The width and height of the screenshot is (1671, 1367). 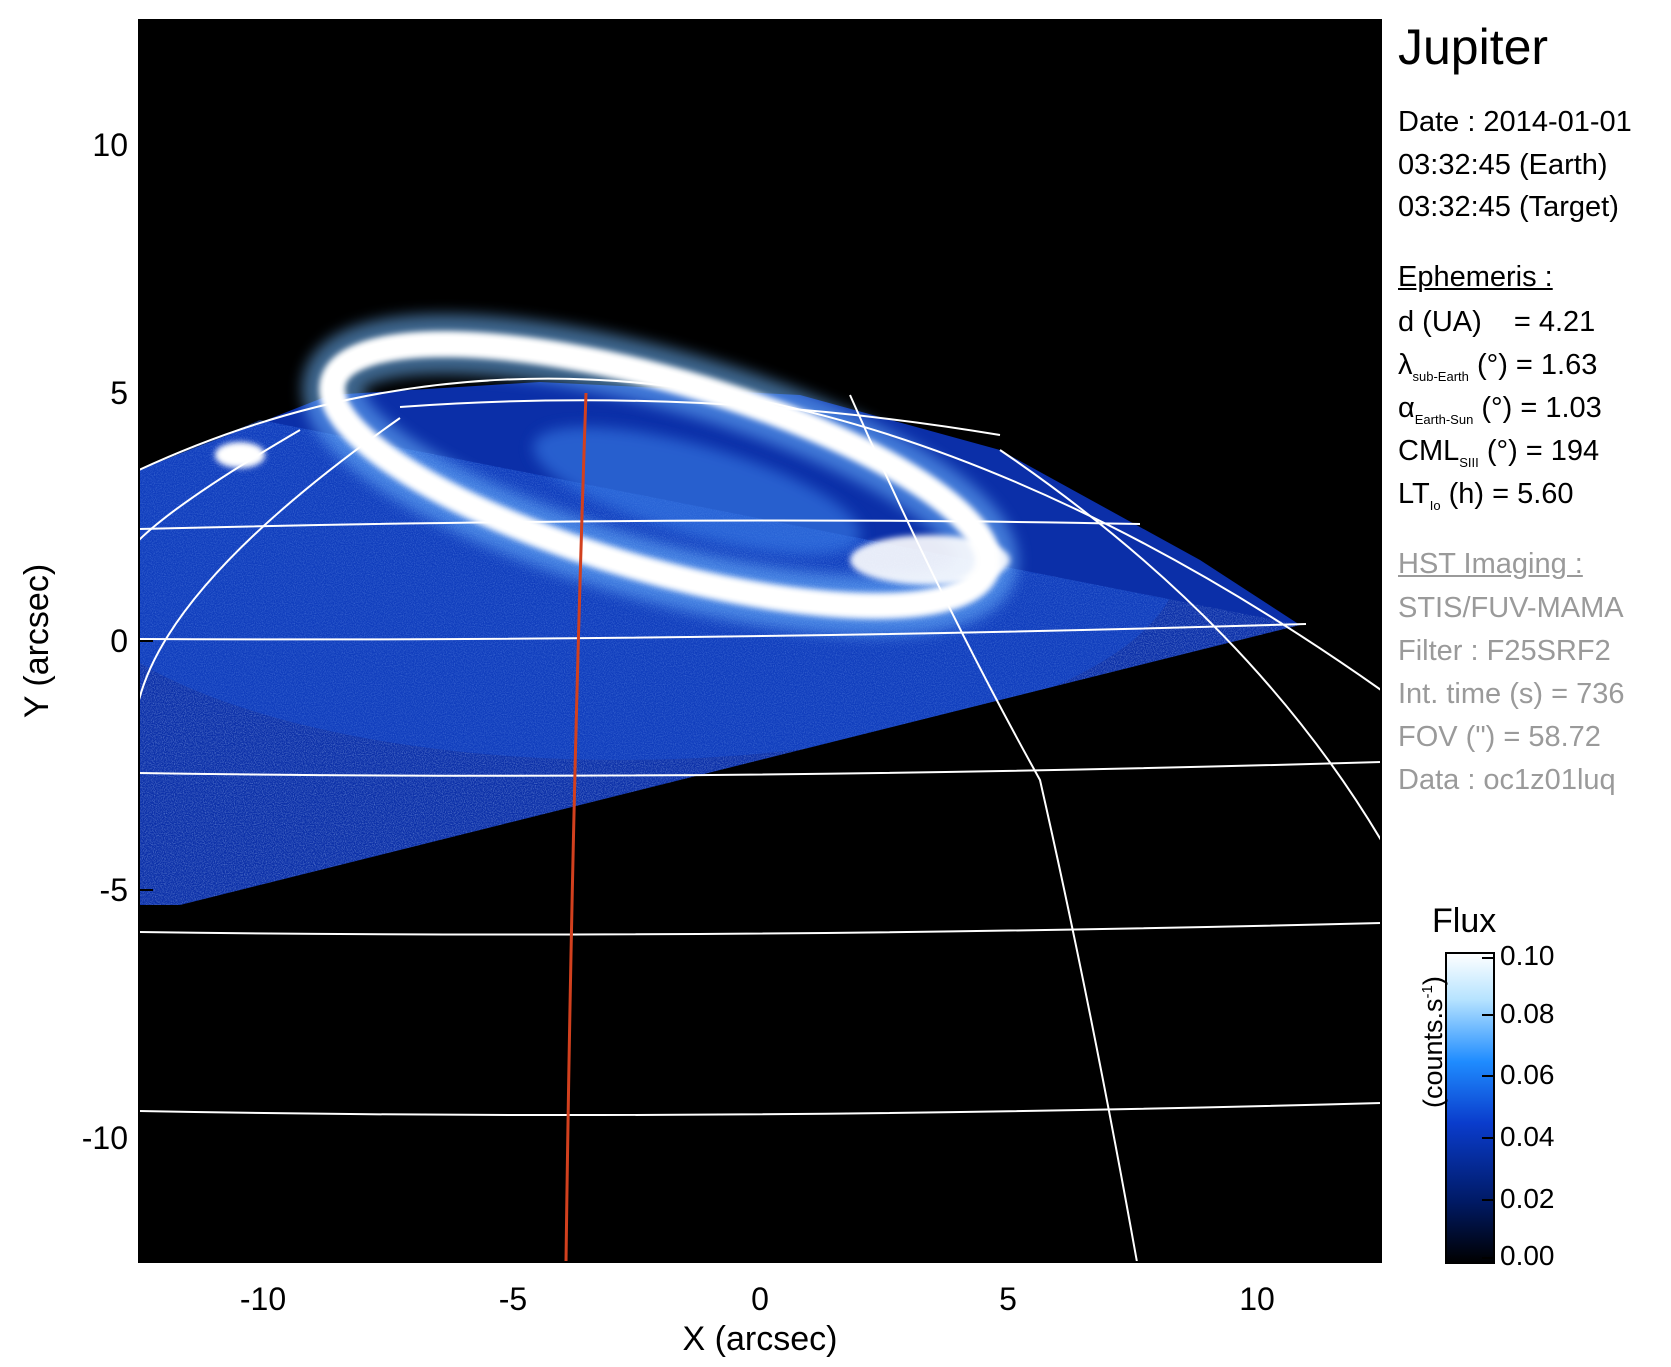 What do you see at coordinates (576, 827) in the screenshot?
I see `central-meridian` at bounding box center [576, 827].